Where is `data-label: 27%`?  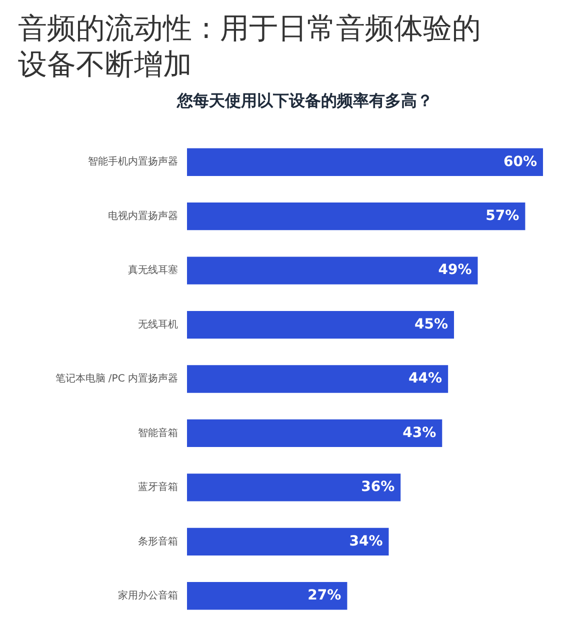 data-label: 27% is located at coordinates (325, 596).